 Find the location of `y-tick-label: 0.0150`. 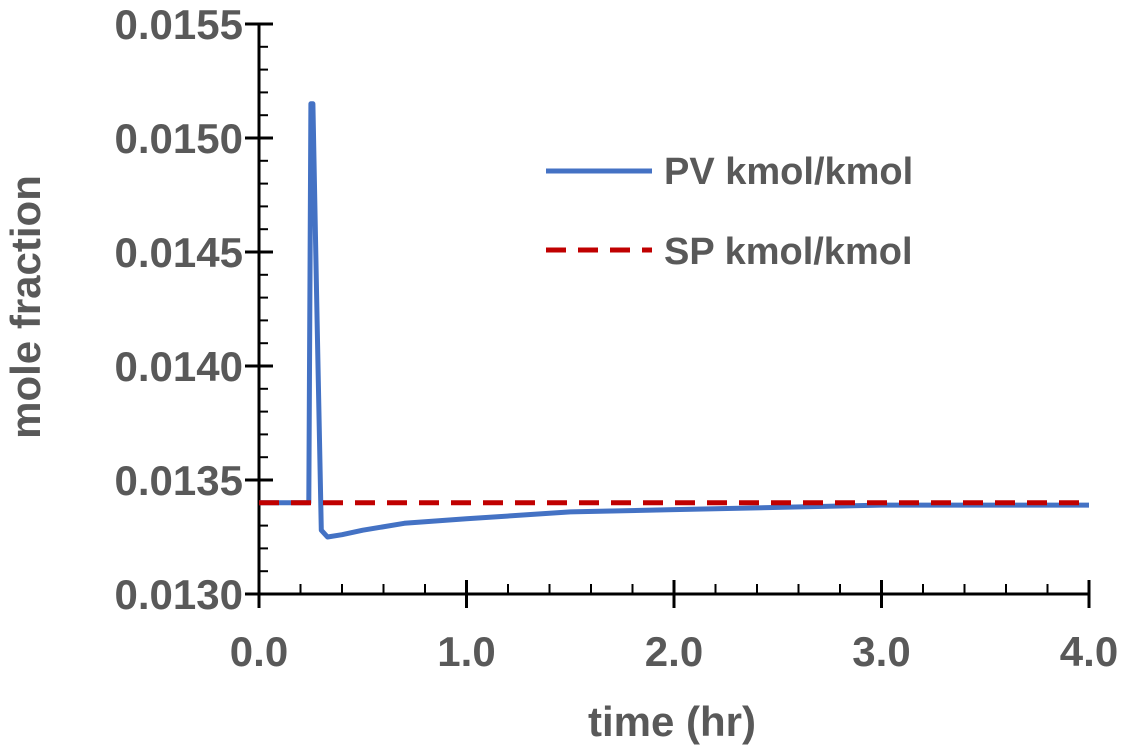

y-tick-label: 0.0150 is located at coordinates (179, 138).